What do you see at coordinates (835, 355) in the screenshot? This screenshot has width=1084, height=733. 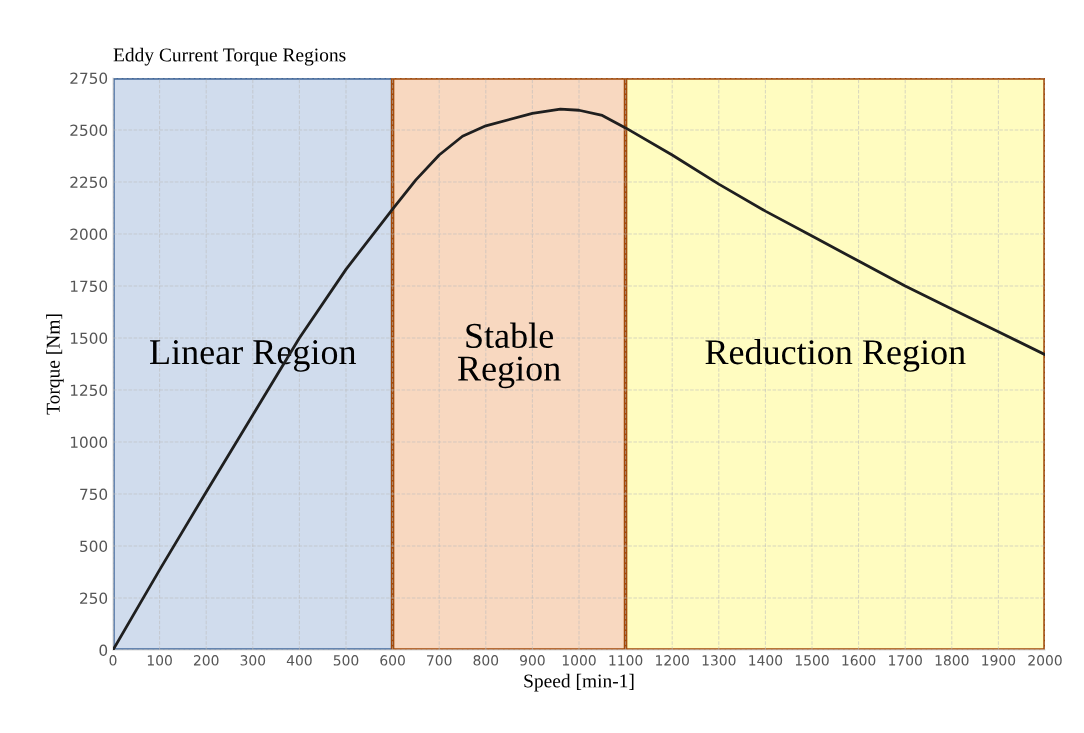 I see `band-label: Reduction Region` at bounding box center [835, 355].